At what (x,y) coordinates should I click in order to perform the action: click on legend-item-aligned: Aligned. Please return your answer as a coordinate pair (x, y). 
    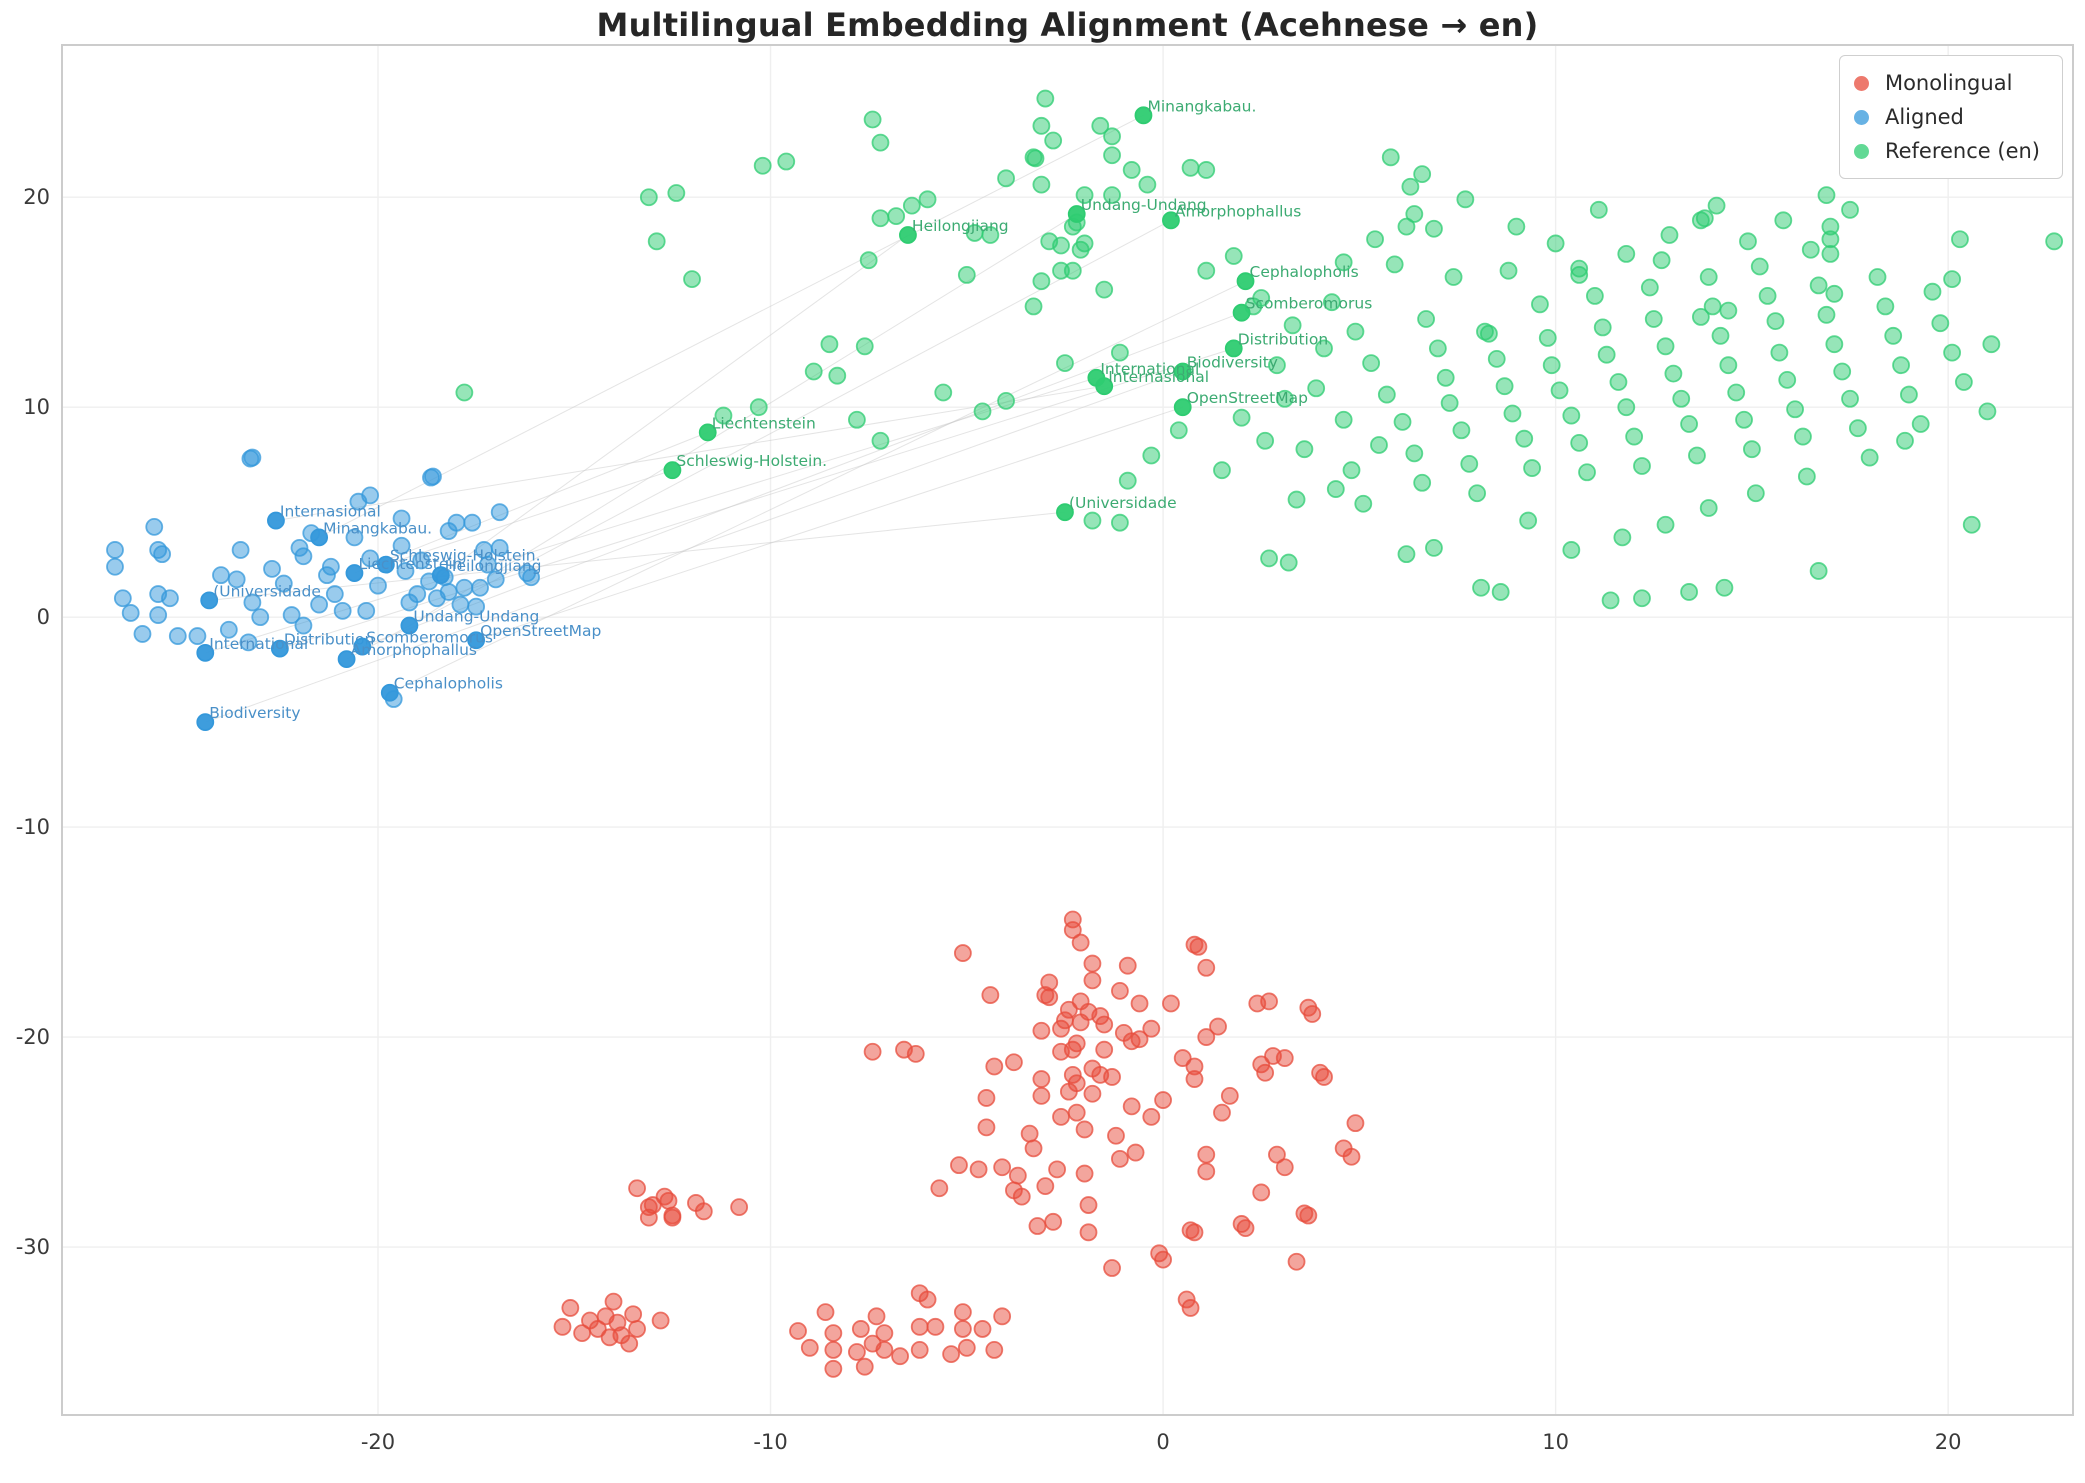
    Looking at the image, I should click on (1946, 117).